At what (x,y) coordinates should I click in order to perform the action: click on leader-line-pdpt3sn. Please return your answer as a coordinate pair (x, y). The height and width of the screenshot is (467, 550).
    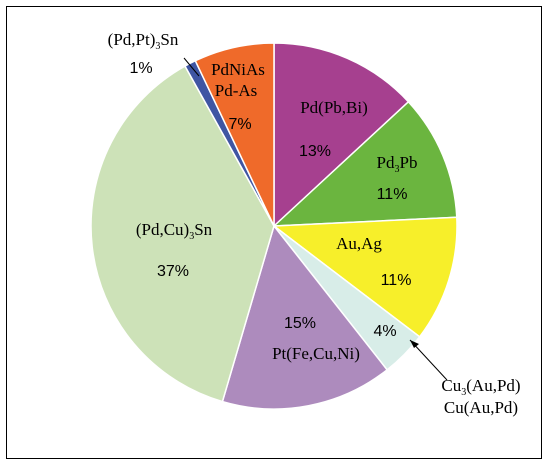
    Looking at the image, I should click on (191, 67).